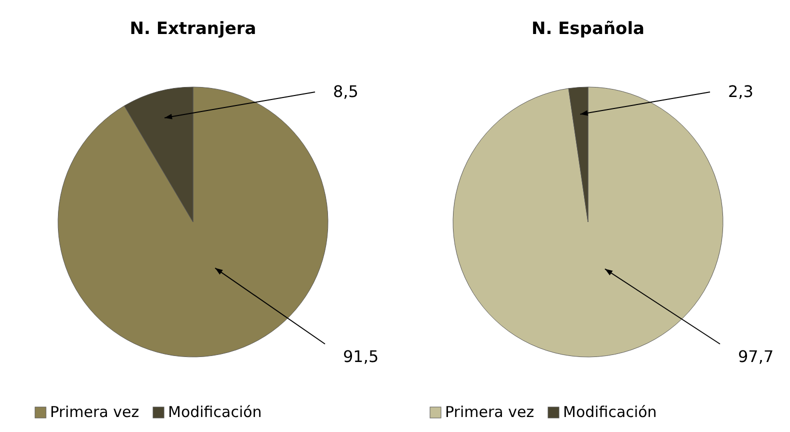 The width and height of the screenshot is (790, 432). I want to click on data-label: 2,3, so click(741, 91).